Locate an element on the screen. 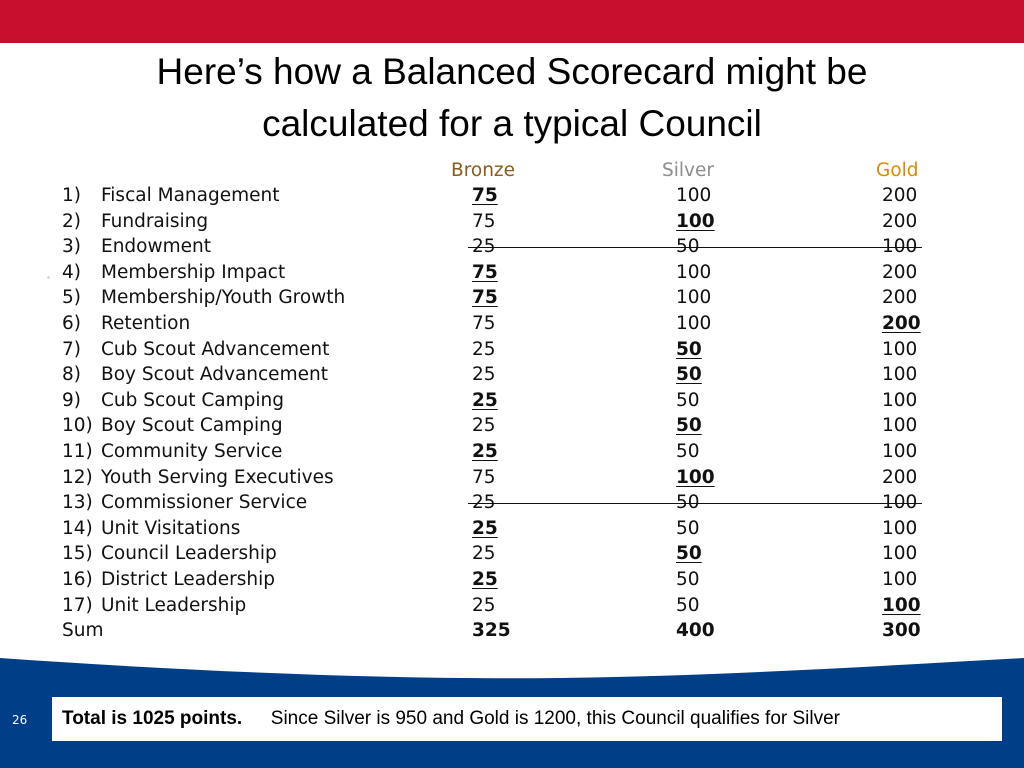 The image size is (1024, 768). row-number: 1) is located at coordinates (71, 195).